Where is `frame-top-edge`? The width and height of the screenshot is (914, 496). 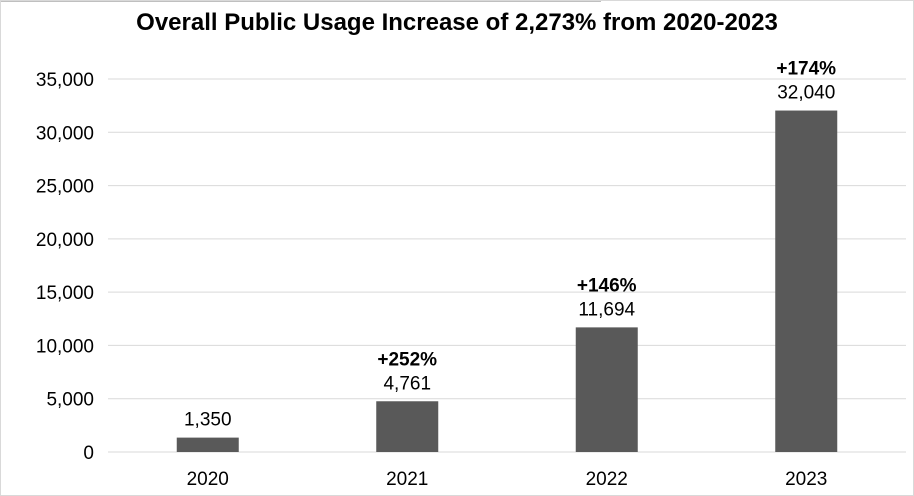 frame-top-edge is located at coordinates (301, 1).